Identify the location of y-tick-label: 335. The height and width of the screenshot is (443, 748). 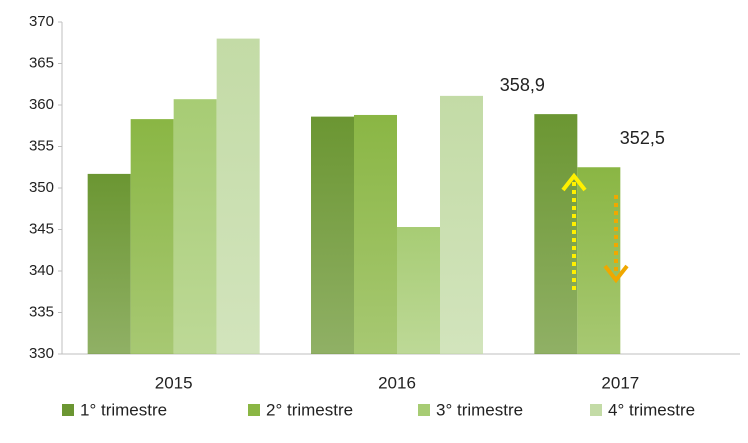
(41, 311).